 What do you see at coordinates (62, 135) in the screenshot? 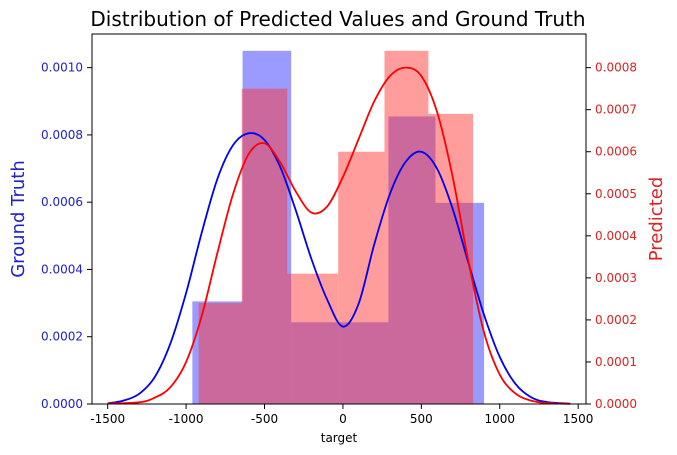
I see `left-tick-label: 0.0008` at bounding box center [62, 135].